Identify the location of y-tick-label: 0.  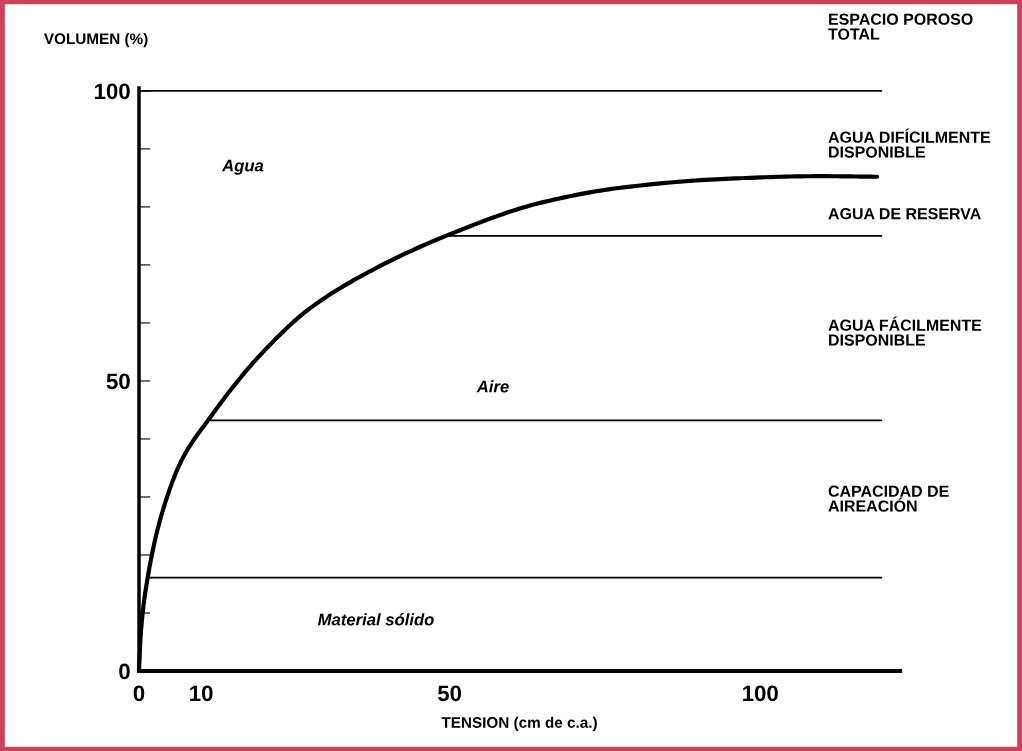
(124, 671).